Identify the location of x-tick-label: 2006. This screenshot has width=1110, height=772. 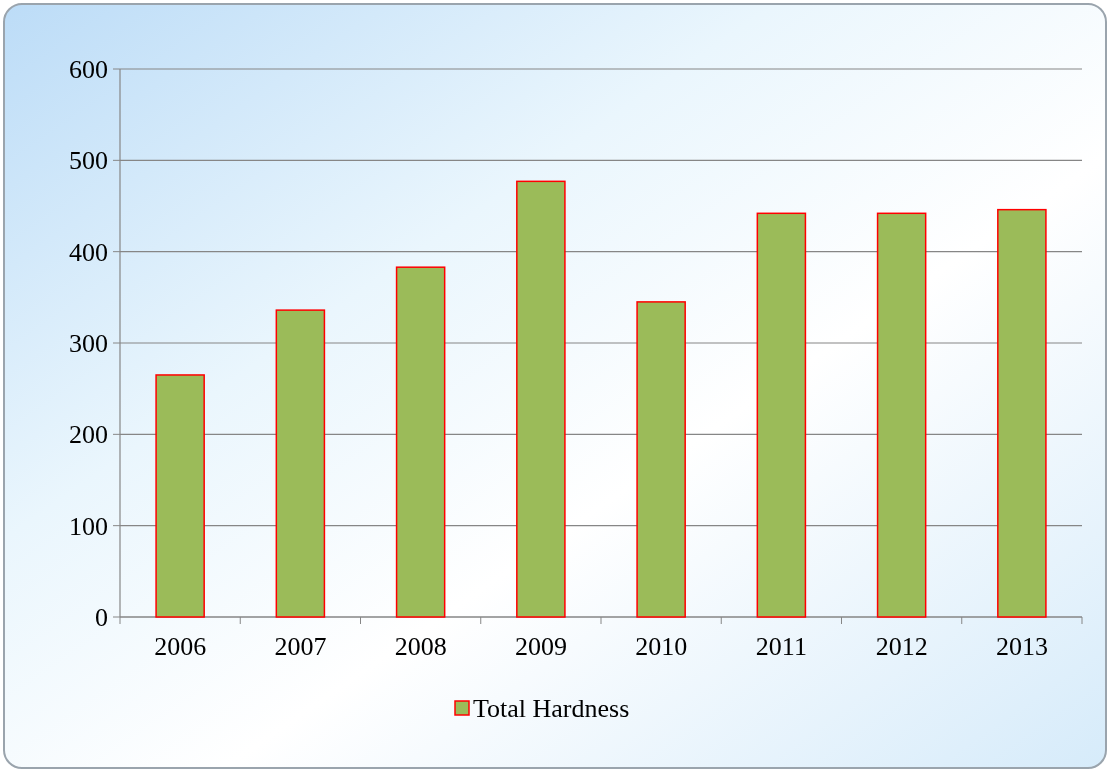
(180, 646).